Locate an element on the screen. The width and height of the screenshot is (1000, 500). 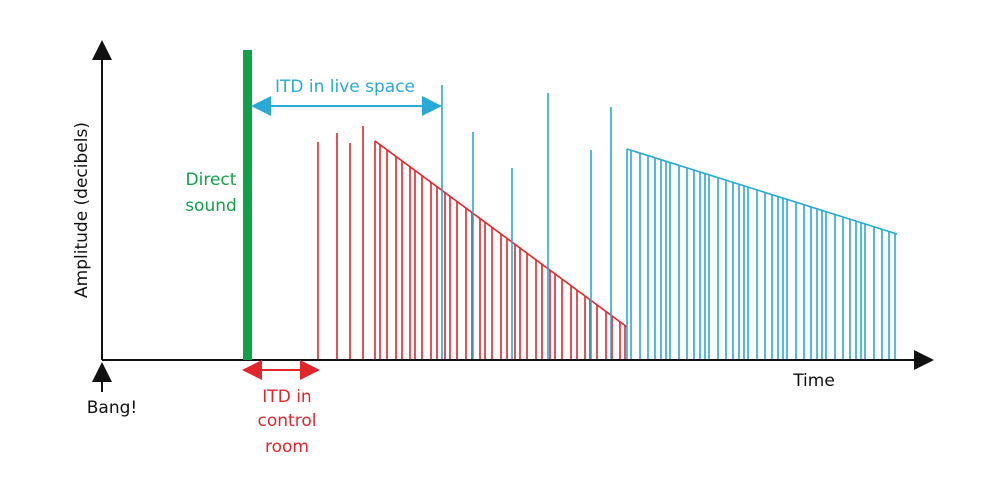
itd-control-label: ITD in is located at coordinates (286, 397).